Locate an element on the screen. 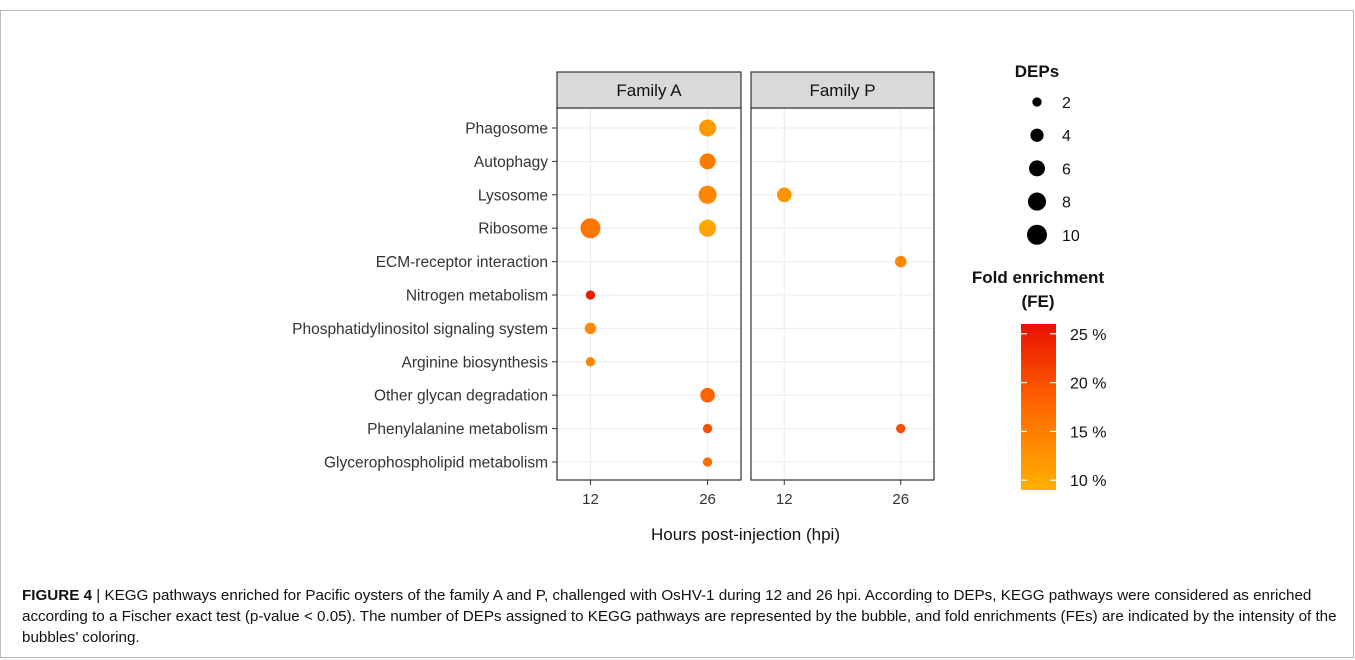  y-tick-label: Phosphatidylinositol signaling system is located at coordinates (420, 329).